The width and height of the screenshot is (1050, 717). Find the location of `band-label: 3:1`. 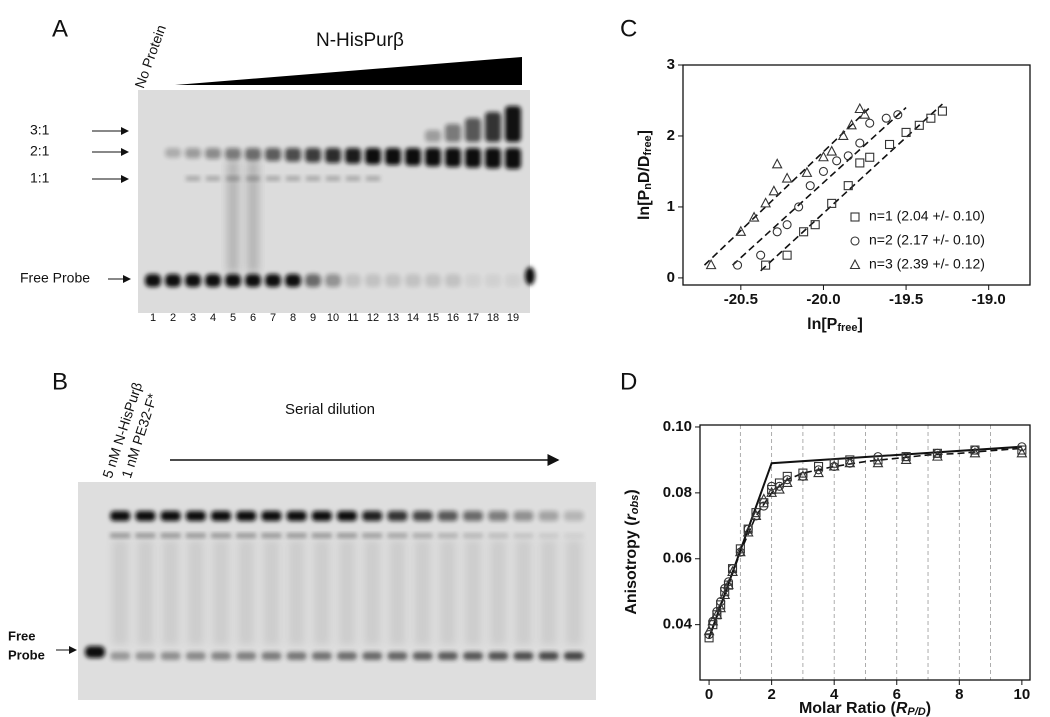

band-label: 3:1 is located at coordinates (40, 130).